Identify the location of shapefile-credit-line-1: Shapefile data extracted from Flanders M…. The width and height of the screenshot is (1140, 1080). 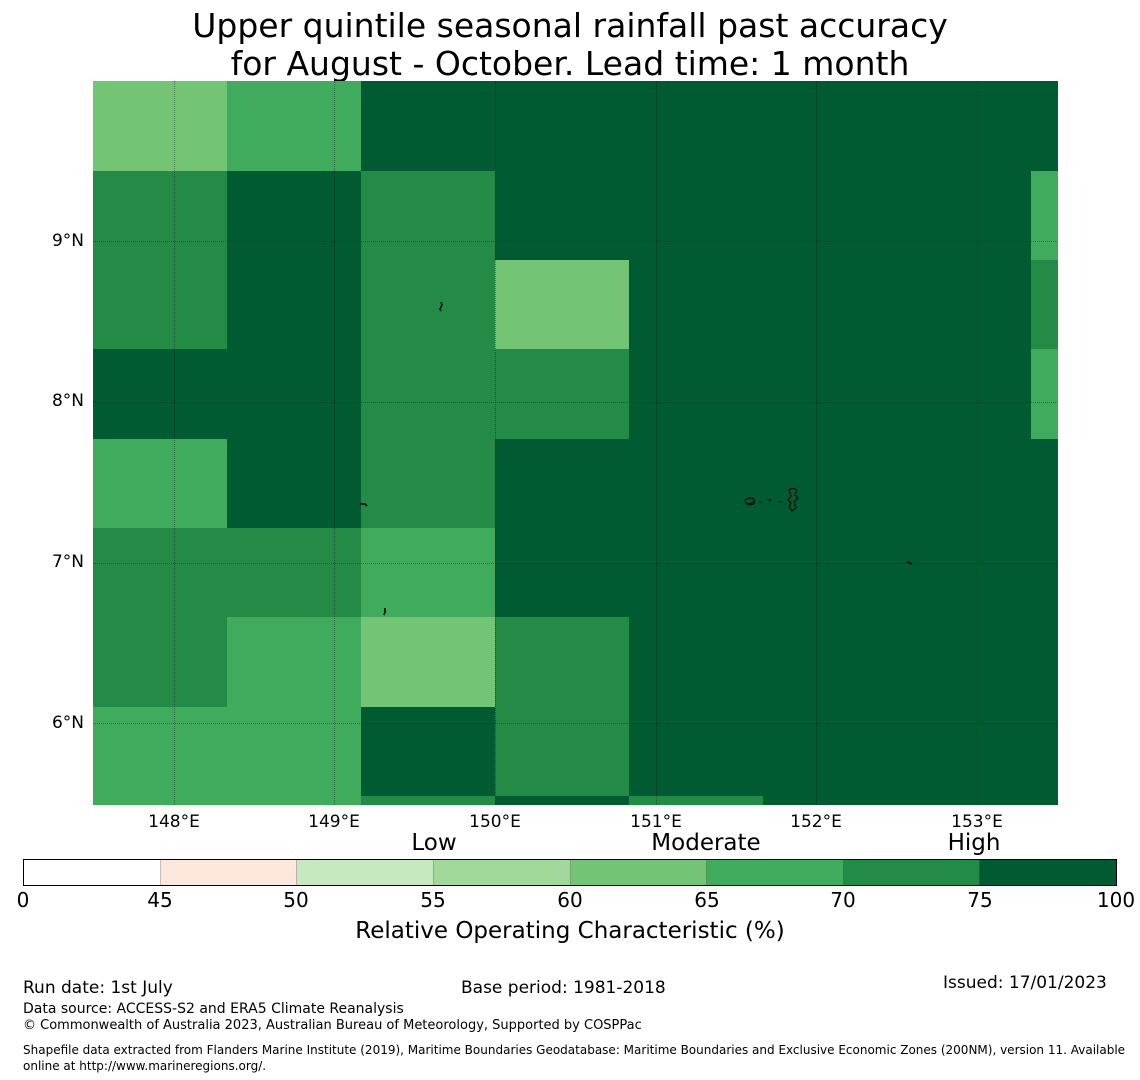
(574, 1050).